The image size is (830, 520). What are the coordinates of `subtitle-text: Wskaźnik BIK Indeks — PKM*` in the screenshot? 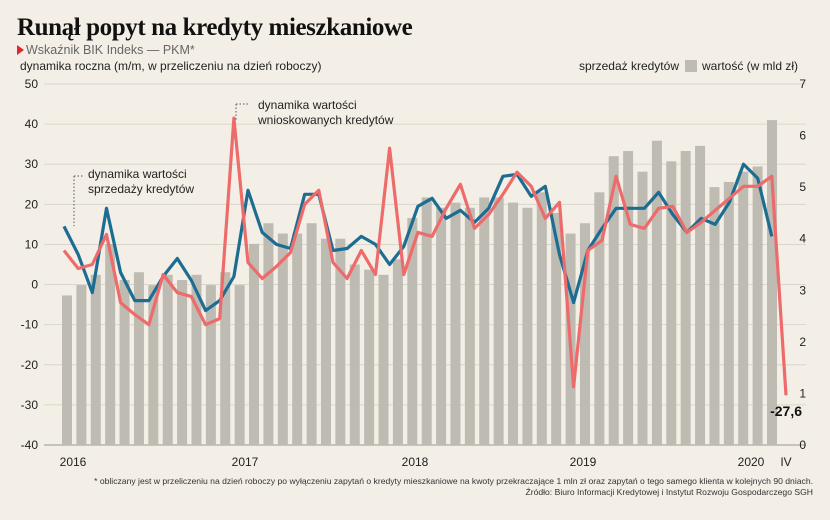 It's located at (110, 50).